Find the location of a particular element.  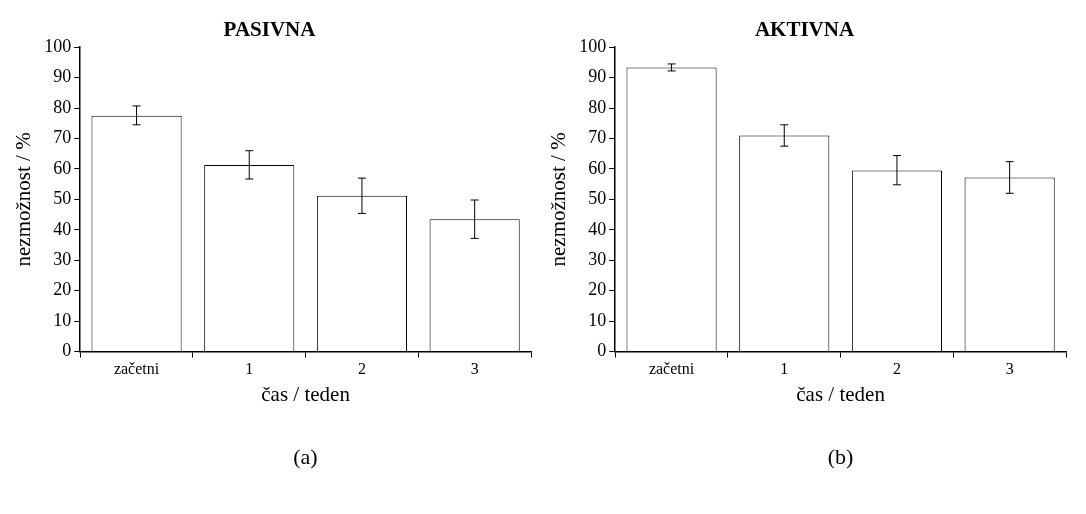

text: (a) is located at coordinates (305, 457).